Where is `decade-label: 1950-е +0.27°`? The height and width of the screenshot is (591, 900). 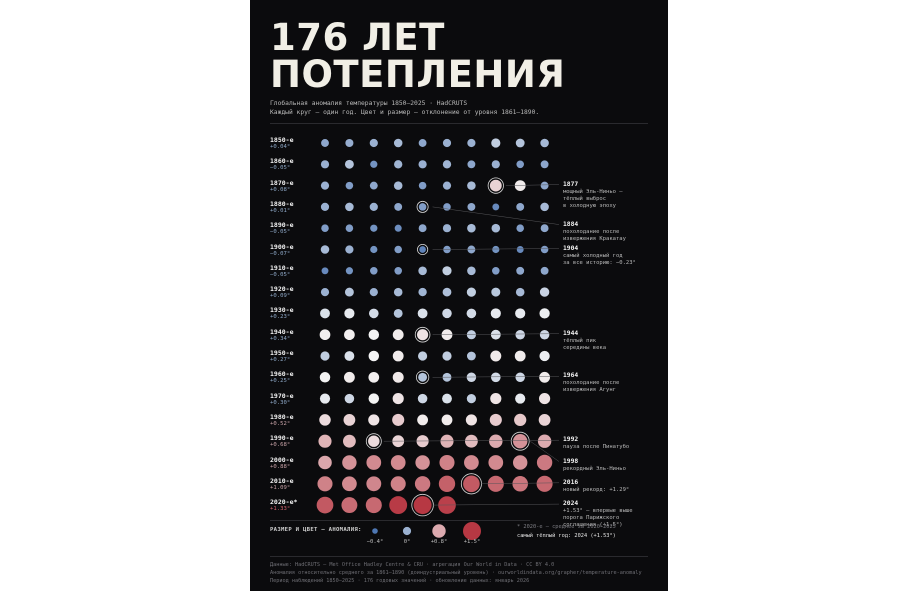
decade-label: 1950-е +0.27° is located at coordinates (290, 356).